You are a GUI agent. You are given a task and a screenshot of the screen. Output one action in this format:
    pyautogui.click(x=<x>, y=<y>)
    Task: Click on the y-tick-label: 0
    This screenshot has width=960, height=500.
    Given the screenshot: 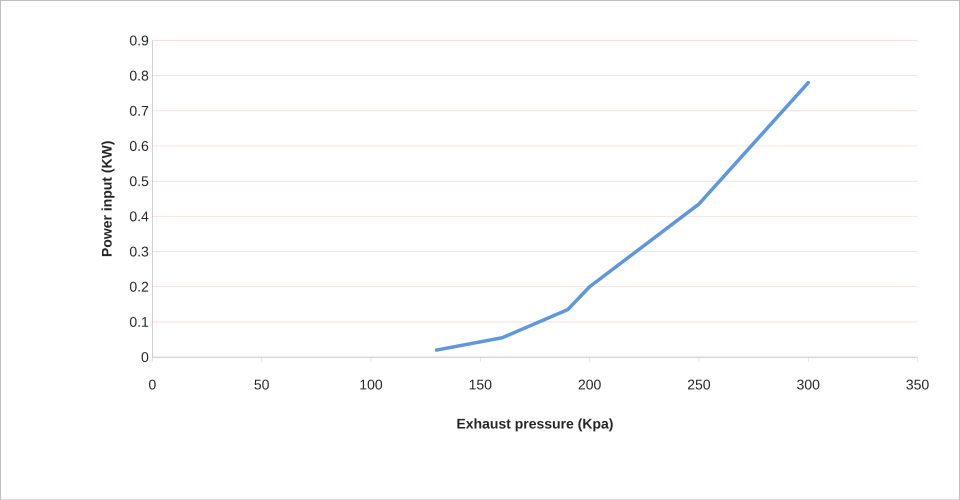 What is the action you would take?
    pyautogui.click(x=145, y=357)
    